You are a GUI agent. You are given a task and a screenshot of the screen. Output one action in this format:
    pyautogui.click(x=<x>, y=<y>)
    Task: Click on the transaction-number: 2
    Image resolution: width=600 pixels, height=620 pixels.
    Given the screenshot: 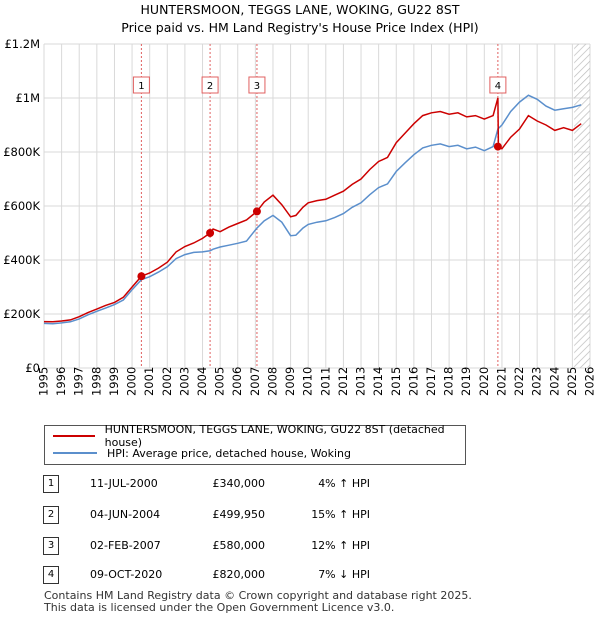 What is the action you would take?
    pyautogui.click(x=51, y=515)
    